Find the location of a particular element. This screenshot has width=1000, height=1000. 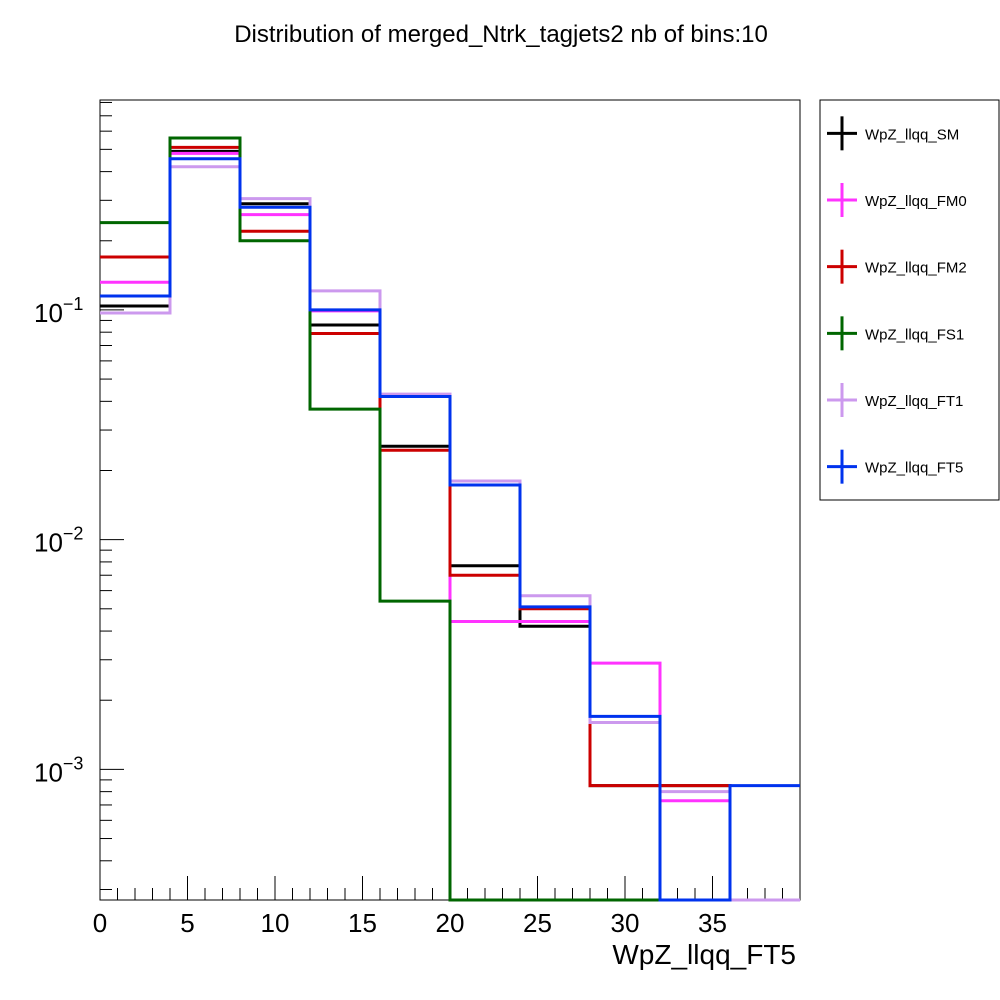

x-tick-label: 35 is located at coordinates (712, 923).